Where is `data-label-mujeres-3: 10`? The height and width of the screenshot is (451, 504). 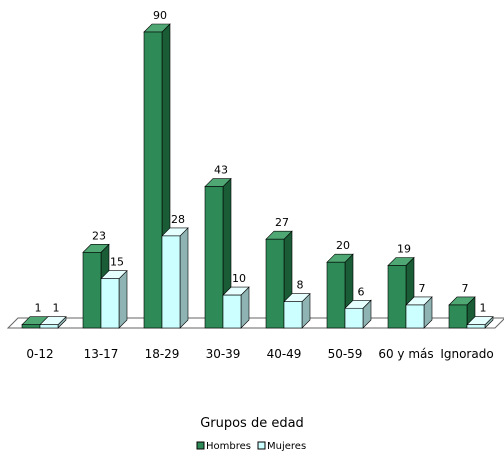
data-label-mujeres-3: 10 is located at coordinates (239, 278).